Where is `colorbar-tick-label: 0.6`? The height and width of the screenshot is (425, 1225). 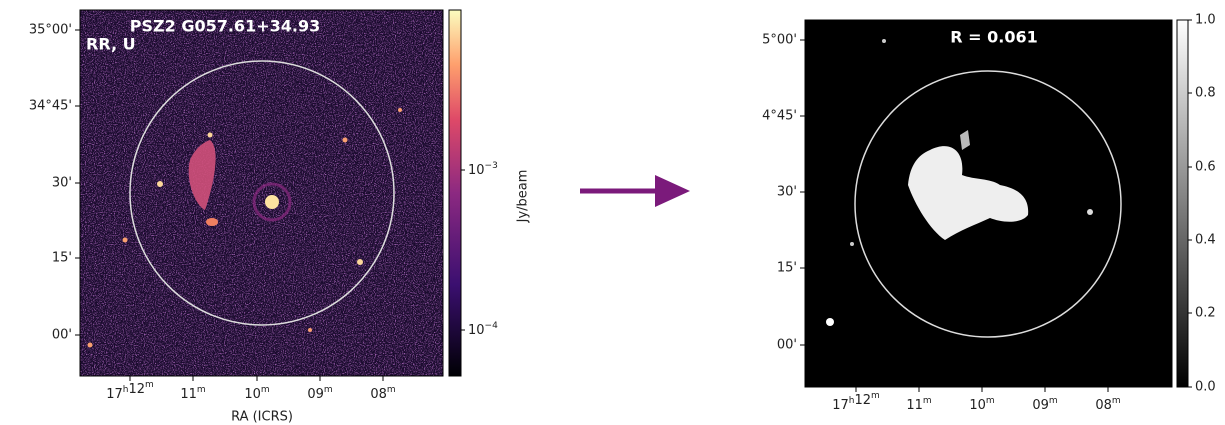 colorbar-tick-label: 0.6 is located at coordinates (1205, 167).